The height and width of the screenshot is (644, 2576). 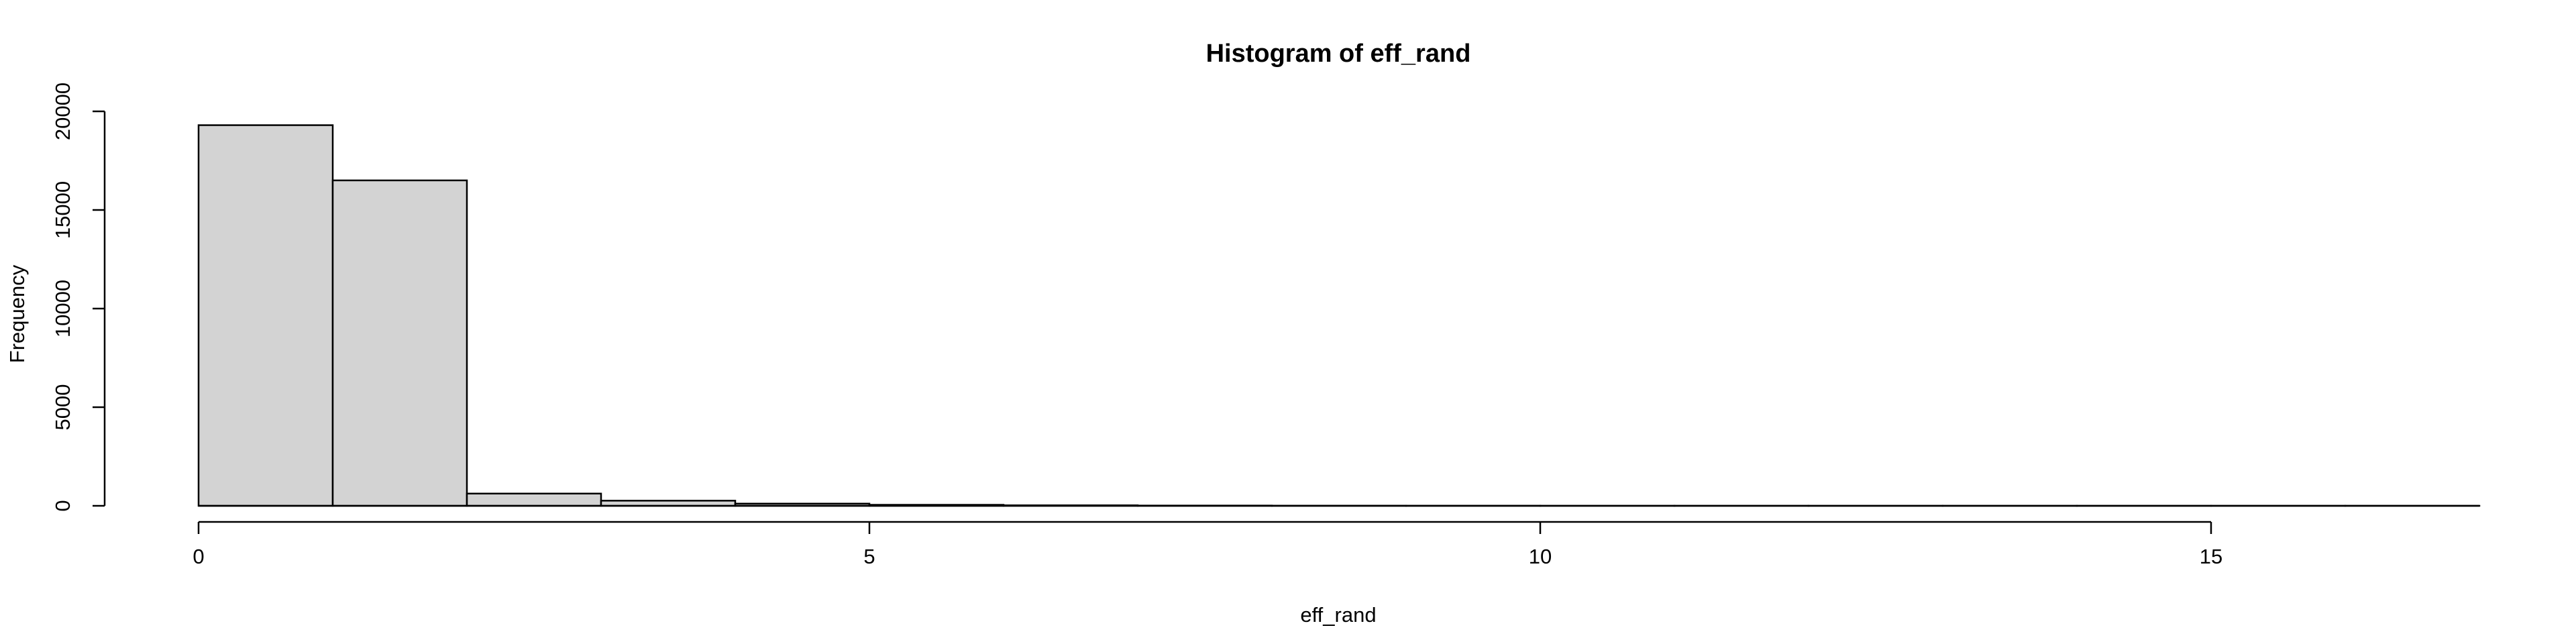 I want to click on x-tick-label: 0, so click(x=198, y=556).